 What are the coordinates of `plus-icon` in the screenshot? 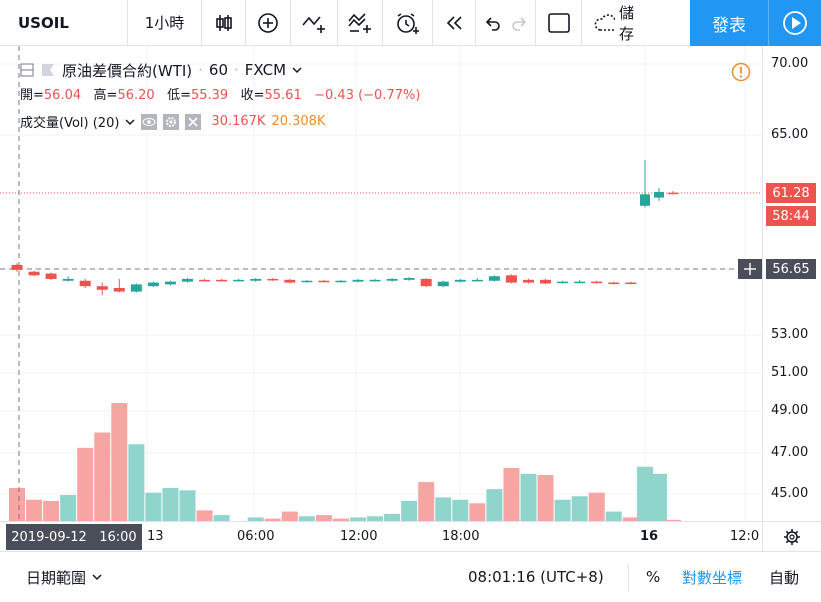 It's located at (750, 269).